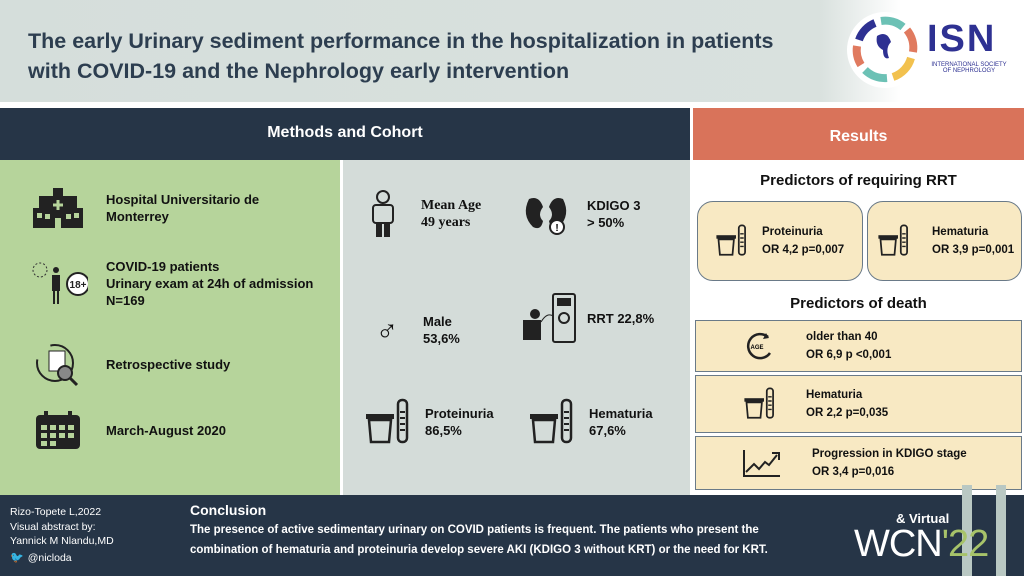  What do you see at coordinates (842, 337) in the screenshot?
I see `predictor-label: older than 40` at bounding box center [842, 337].